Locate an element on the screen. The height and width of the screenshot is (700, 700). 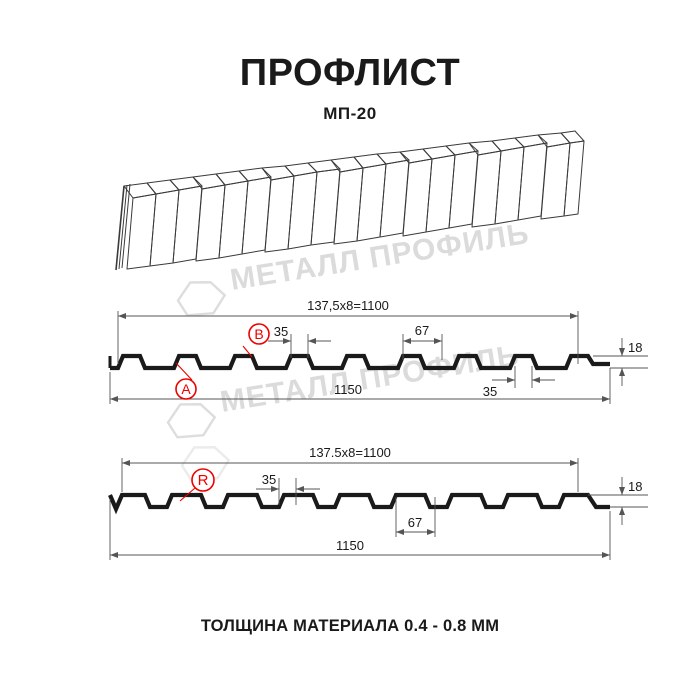
isometric-sheet-view is located at coordinates (350, 200).